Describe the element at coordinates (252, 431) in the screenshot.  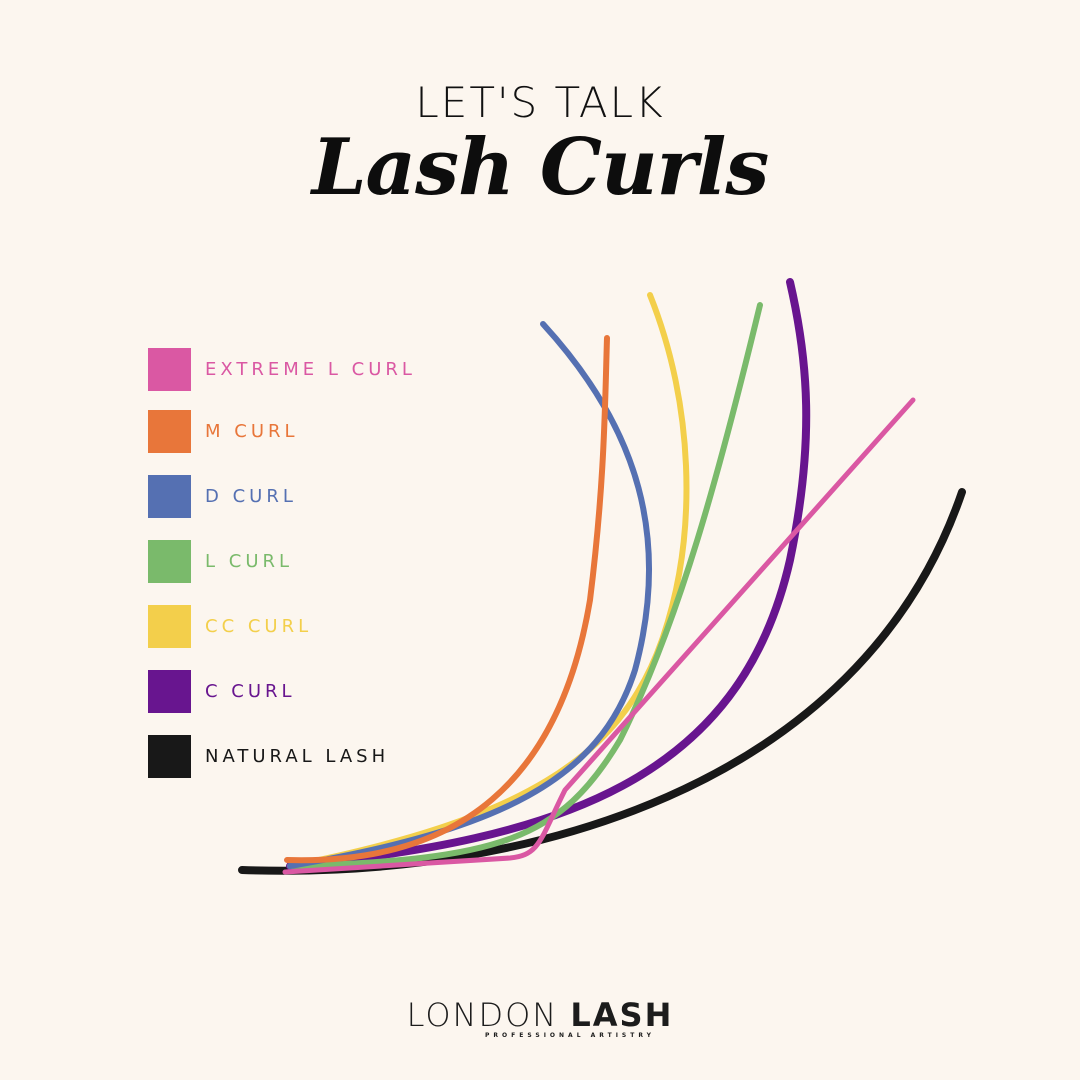
I see `legend-label: M CURL` at that location.